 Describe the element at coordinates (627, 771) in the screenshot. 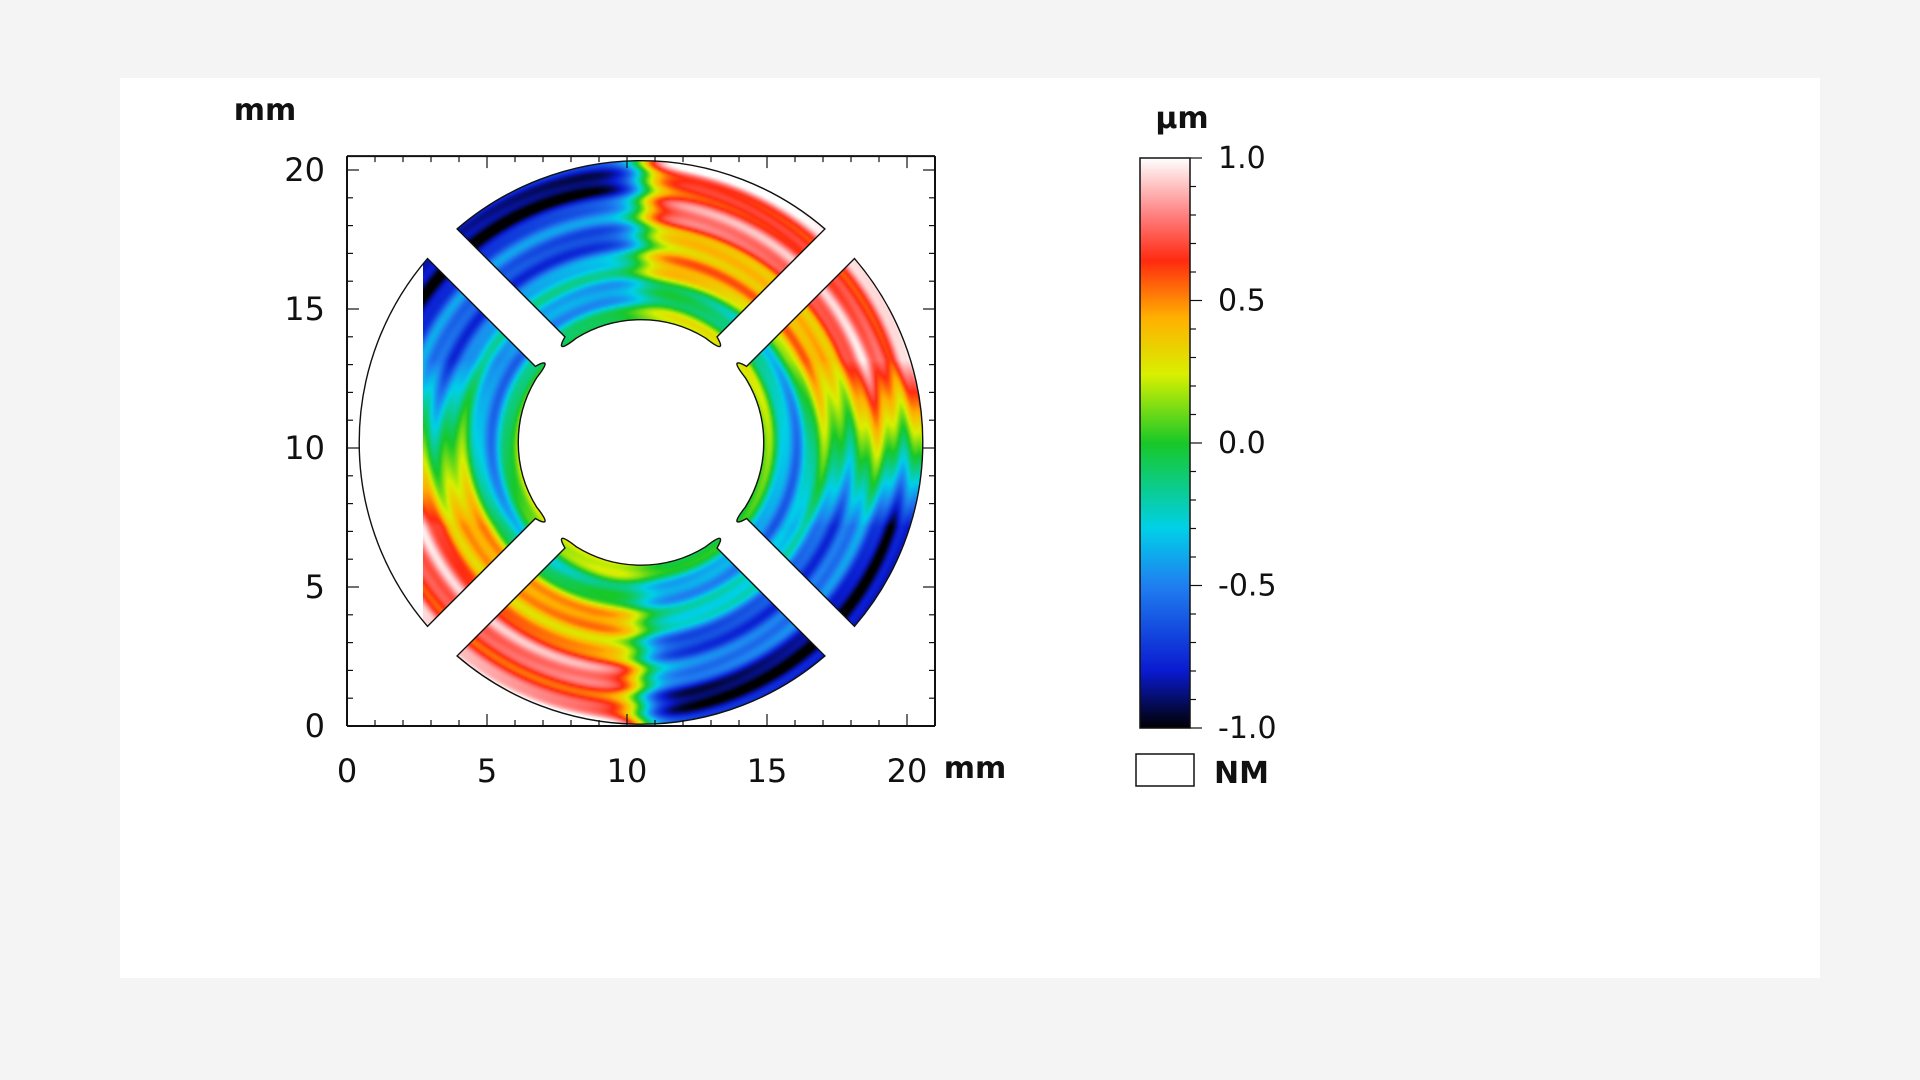

I see `x-tick-label: 10` at that location.